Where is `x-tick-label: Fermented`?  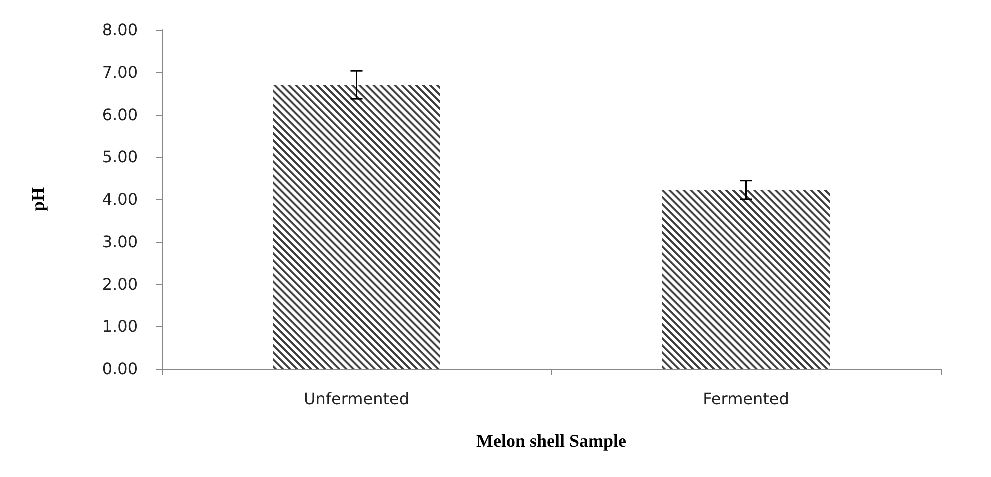
x-tick-label: Fermented is located at coordinates (746, 399).